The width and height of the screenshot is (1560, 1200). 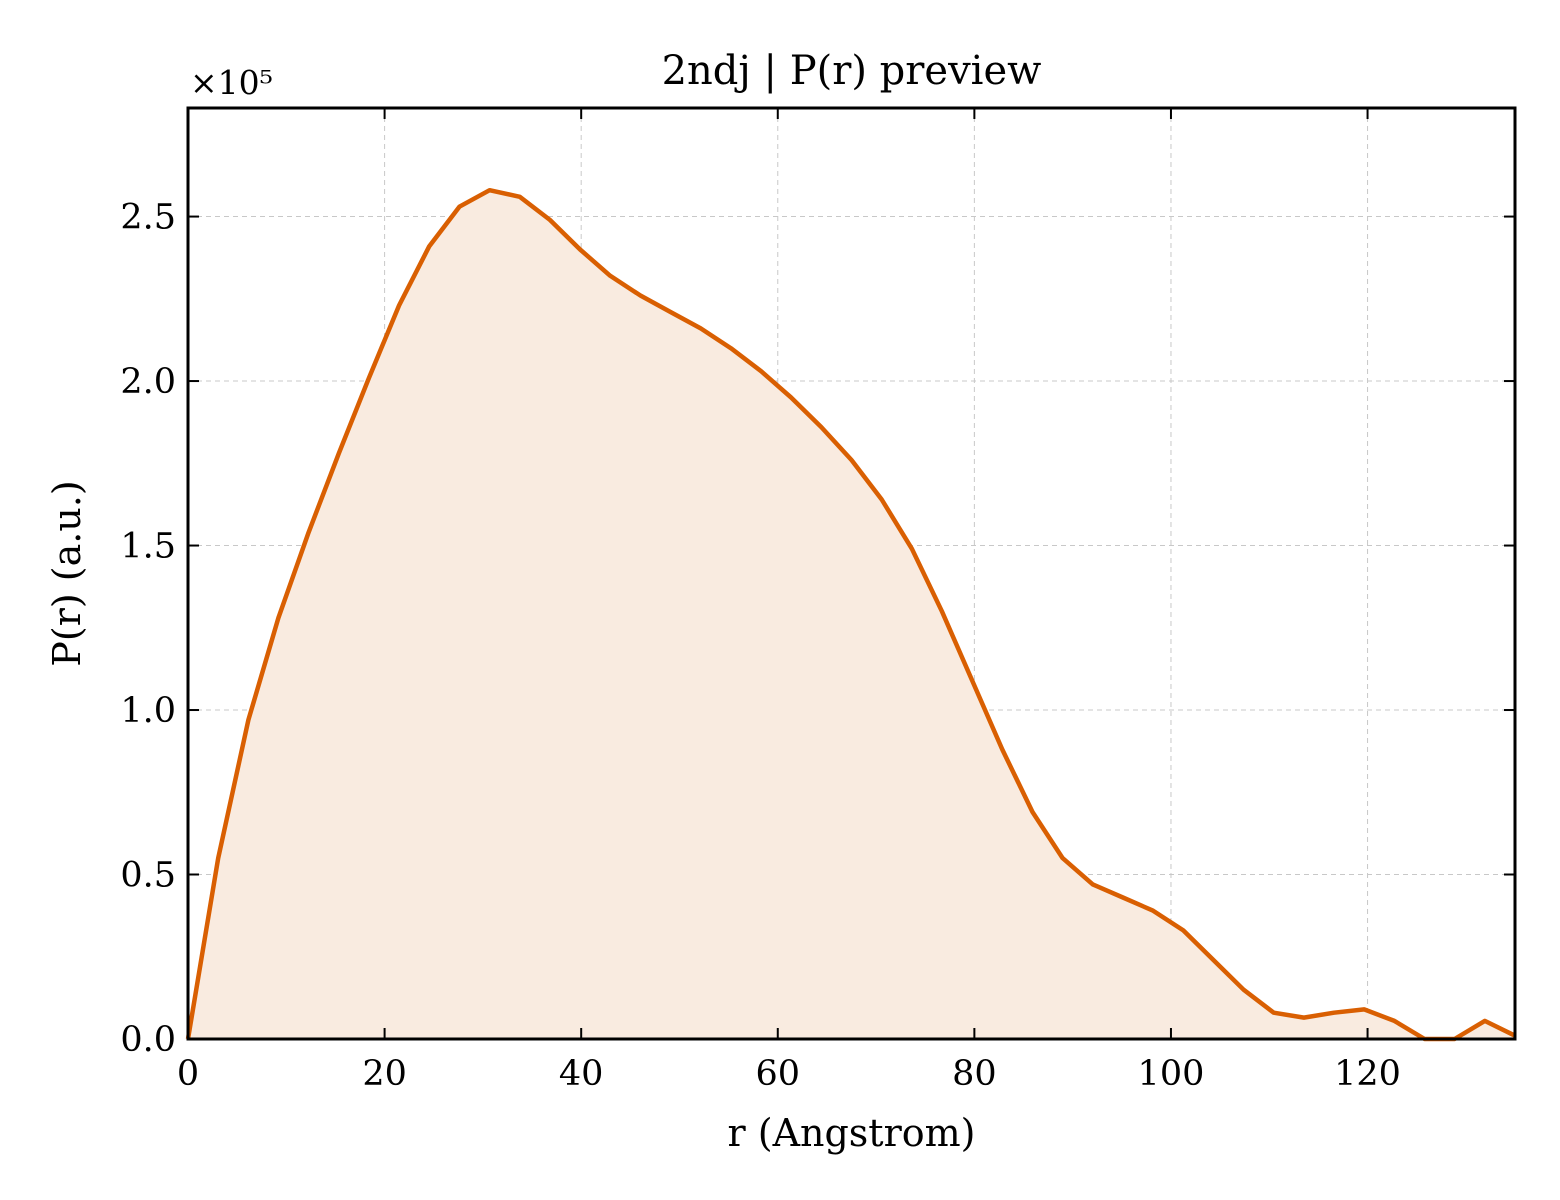 I want to click on y-tick-label: 0.5, so click(x=148, y=876).